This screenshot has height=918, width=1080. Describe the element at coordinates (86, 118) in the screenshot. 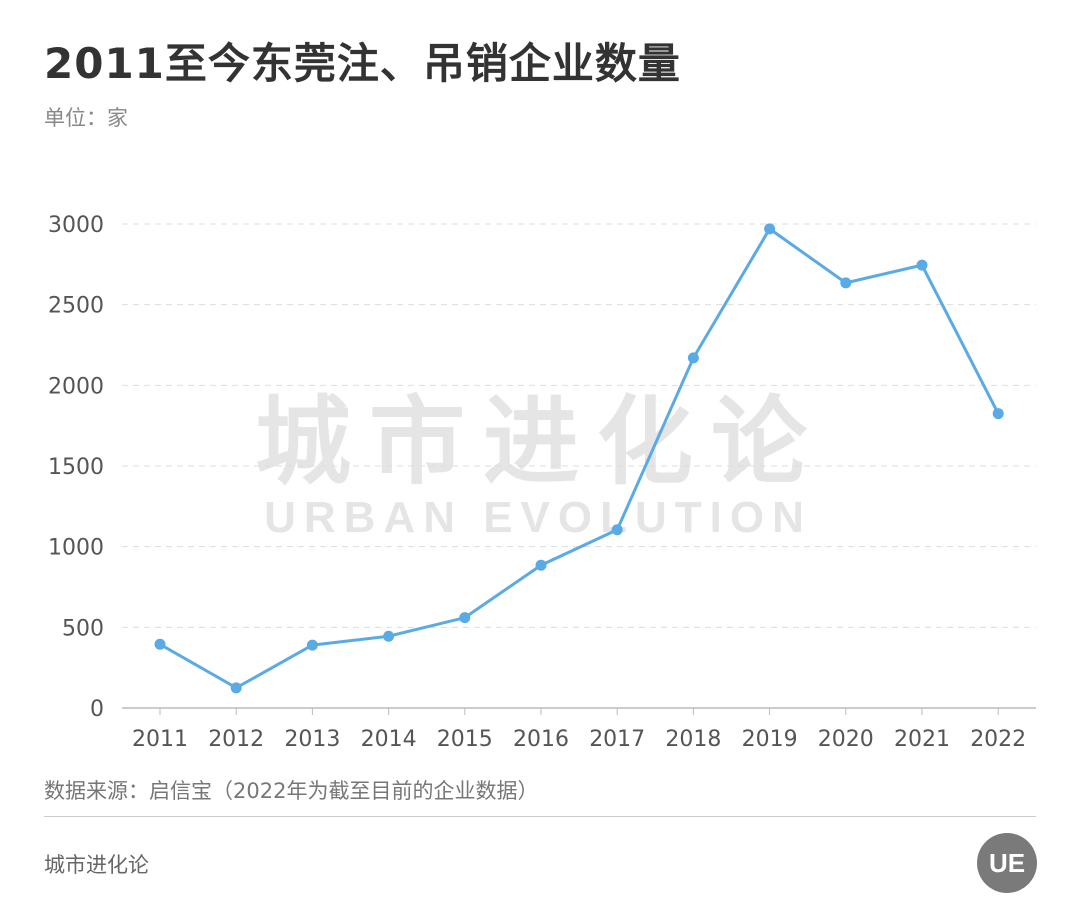

I see `unit-label: 单位：家` at that location.